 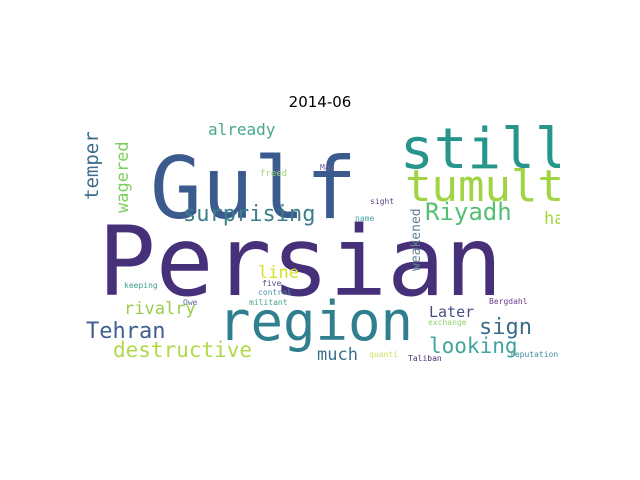 I want to click on word-exchange: exchange, so click(x=447, y=322).